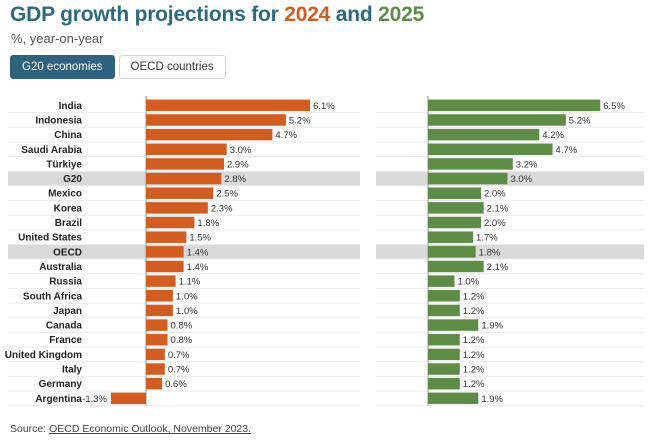  Describe the element at coordinates (62, 67) in the screenshot. I see `tab-g20-economies: G20 economies` at that location.